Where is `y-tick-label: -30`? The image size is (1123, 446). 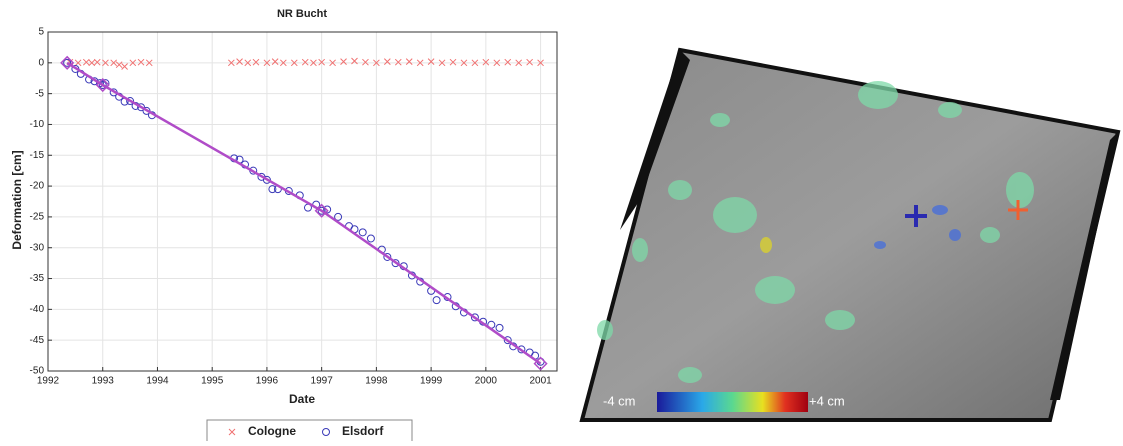 y-tick-label: -30 is located at coordinates (37, 247).